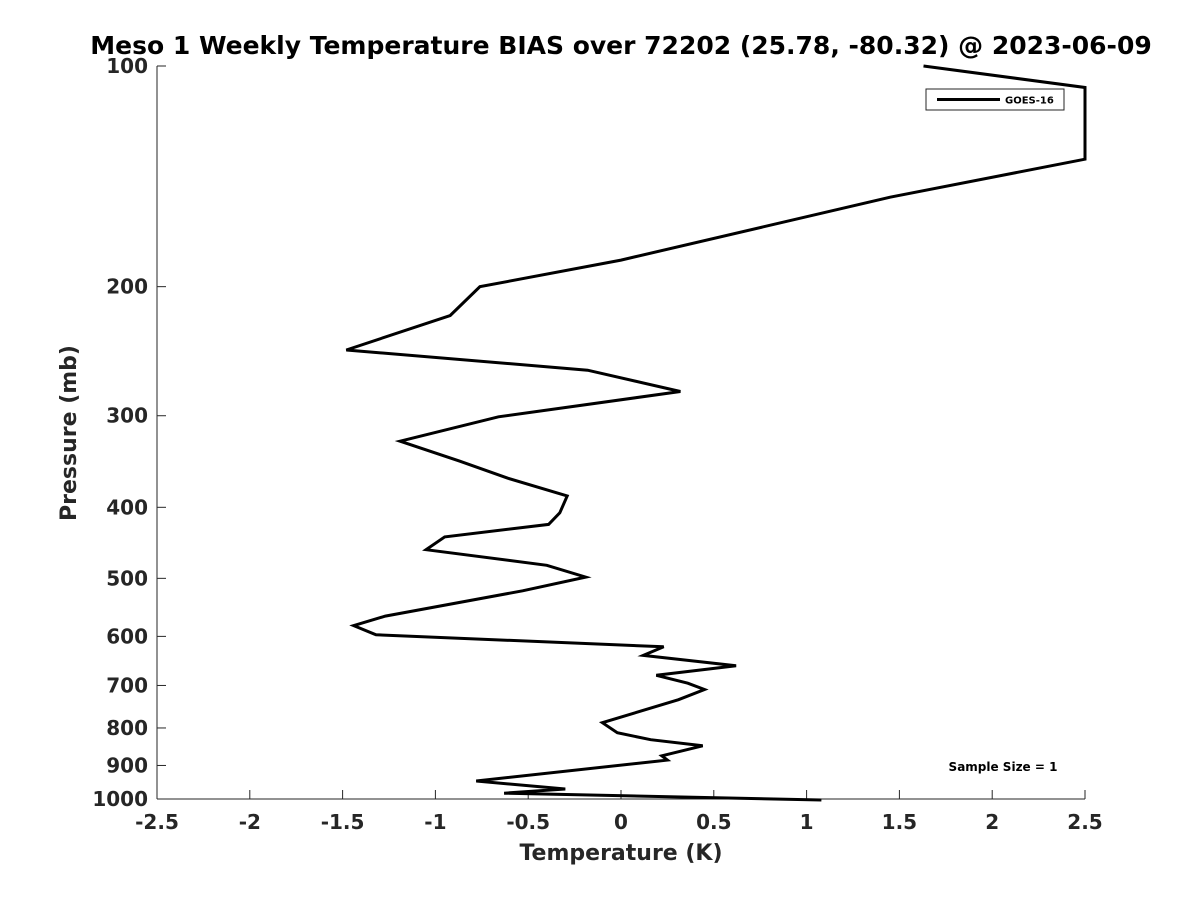 The width and height of the screenshot is (1200, 900). What do you see at coordinates (1029, 101) in the screenshot?
I see `legend-label-goes16: GOES-16` at bounding box center [1029, 101].